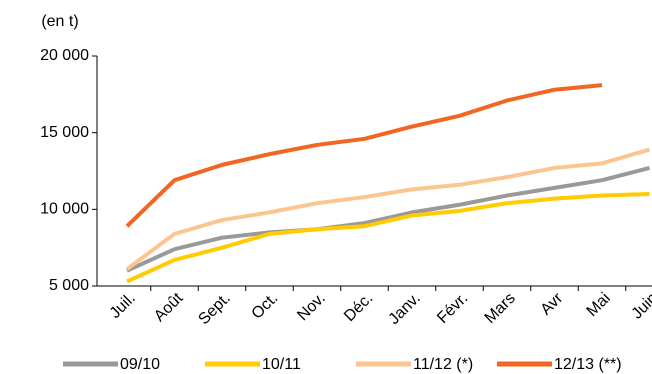 The height and width of the screenshot is (374, 652). Describe the element at coordinates (123, 306) in the screenshot. I see `x-tick-label: Juil.` at that location.